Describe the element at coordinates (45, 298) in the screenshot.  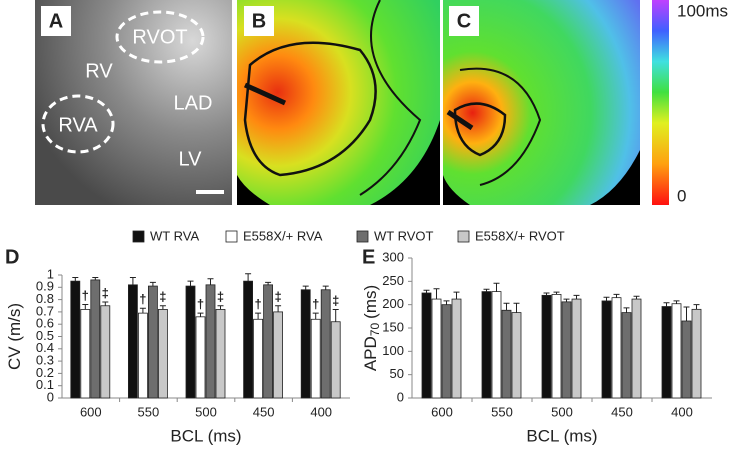
I see `y-tick-label: 0.8` at that location.